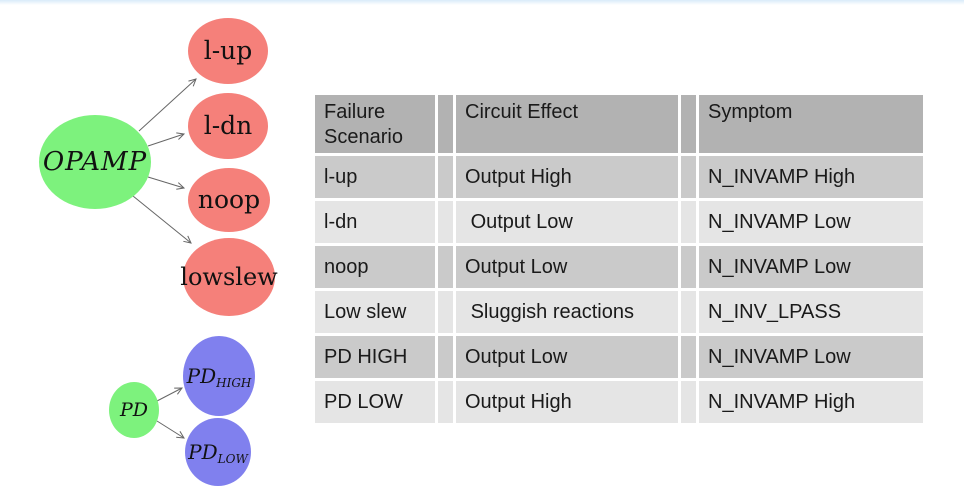 This screenshot has width=964, height=492. Describe the element at coordinates (166, 139) in the screenshot. I see `edge-opamp-ldn` at that location.